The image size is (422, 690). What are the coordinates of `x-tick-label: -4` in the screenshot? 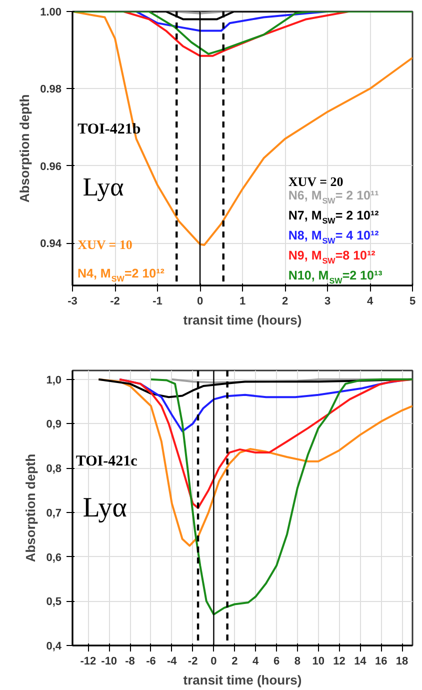 It's located at (172, 662).